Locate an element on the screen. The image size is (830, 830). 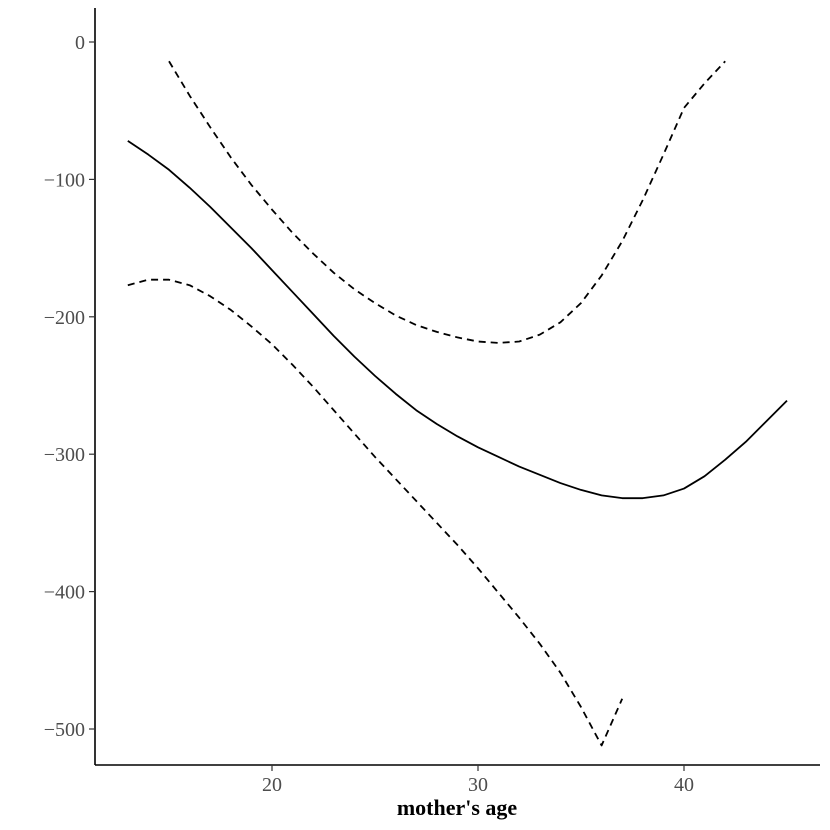
x-axis-title: mother's age is located at coordinates (457, 807).